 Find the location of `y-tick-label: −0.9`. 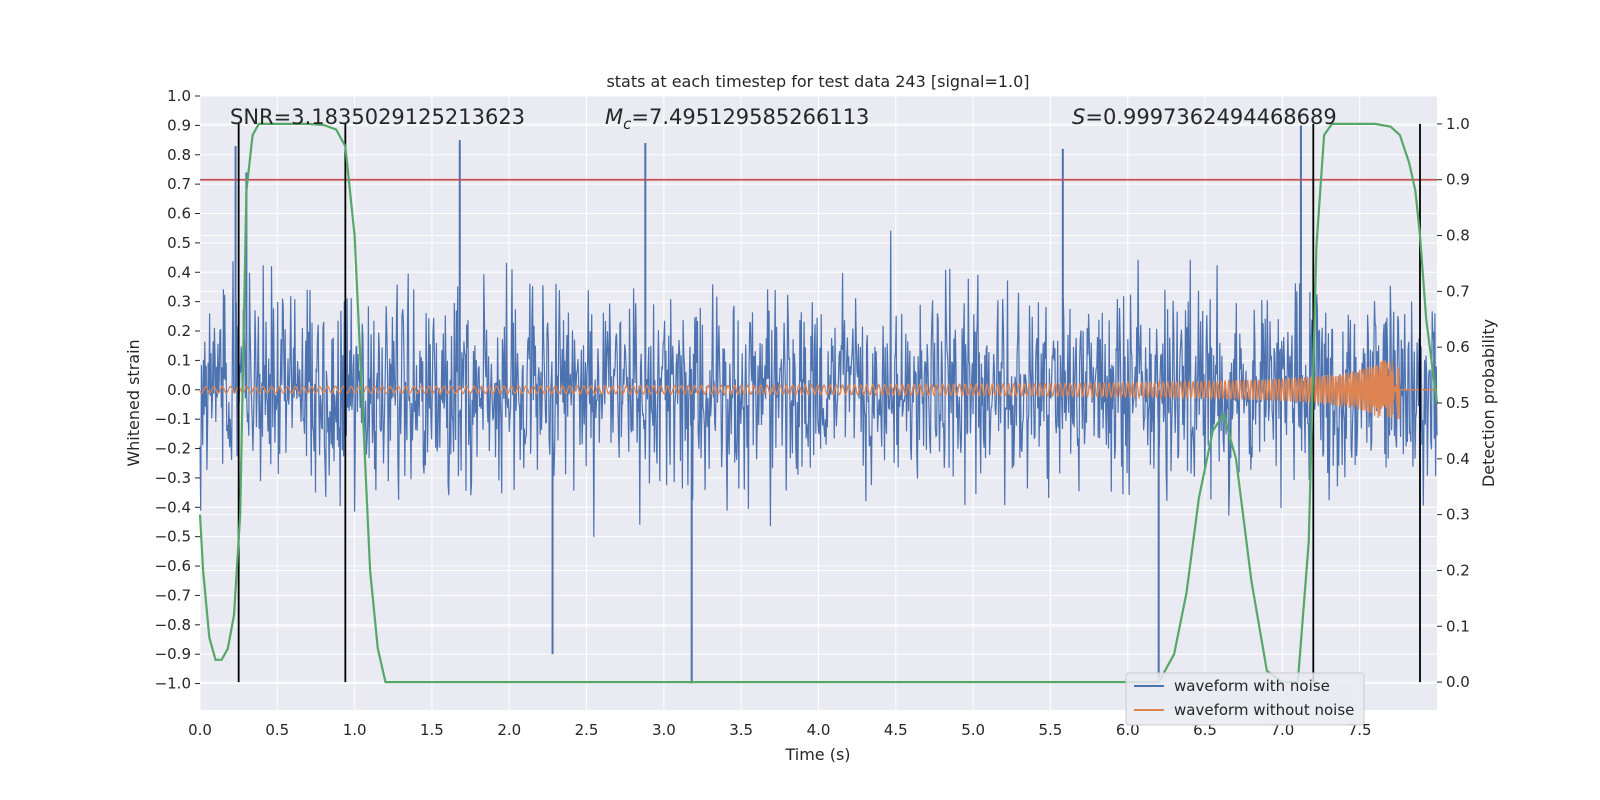

y-tick-label: −0.9 is located at coordinates (173, 654).